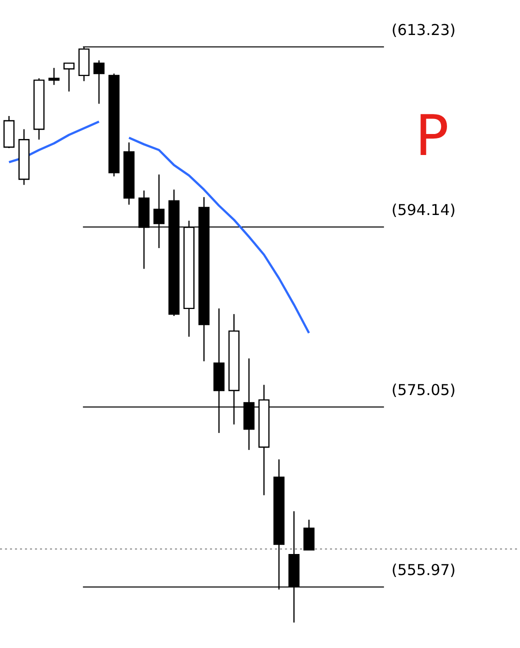  Describe the element at coordinates (423, 29) in the screenshot. I see `ref-line-label: (613.23)` at that location.